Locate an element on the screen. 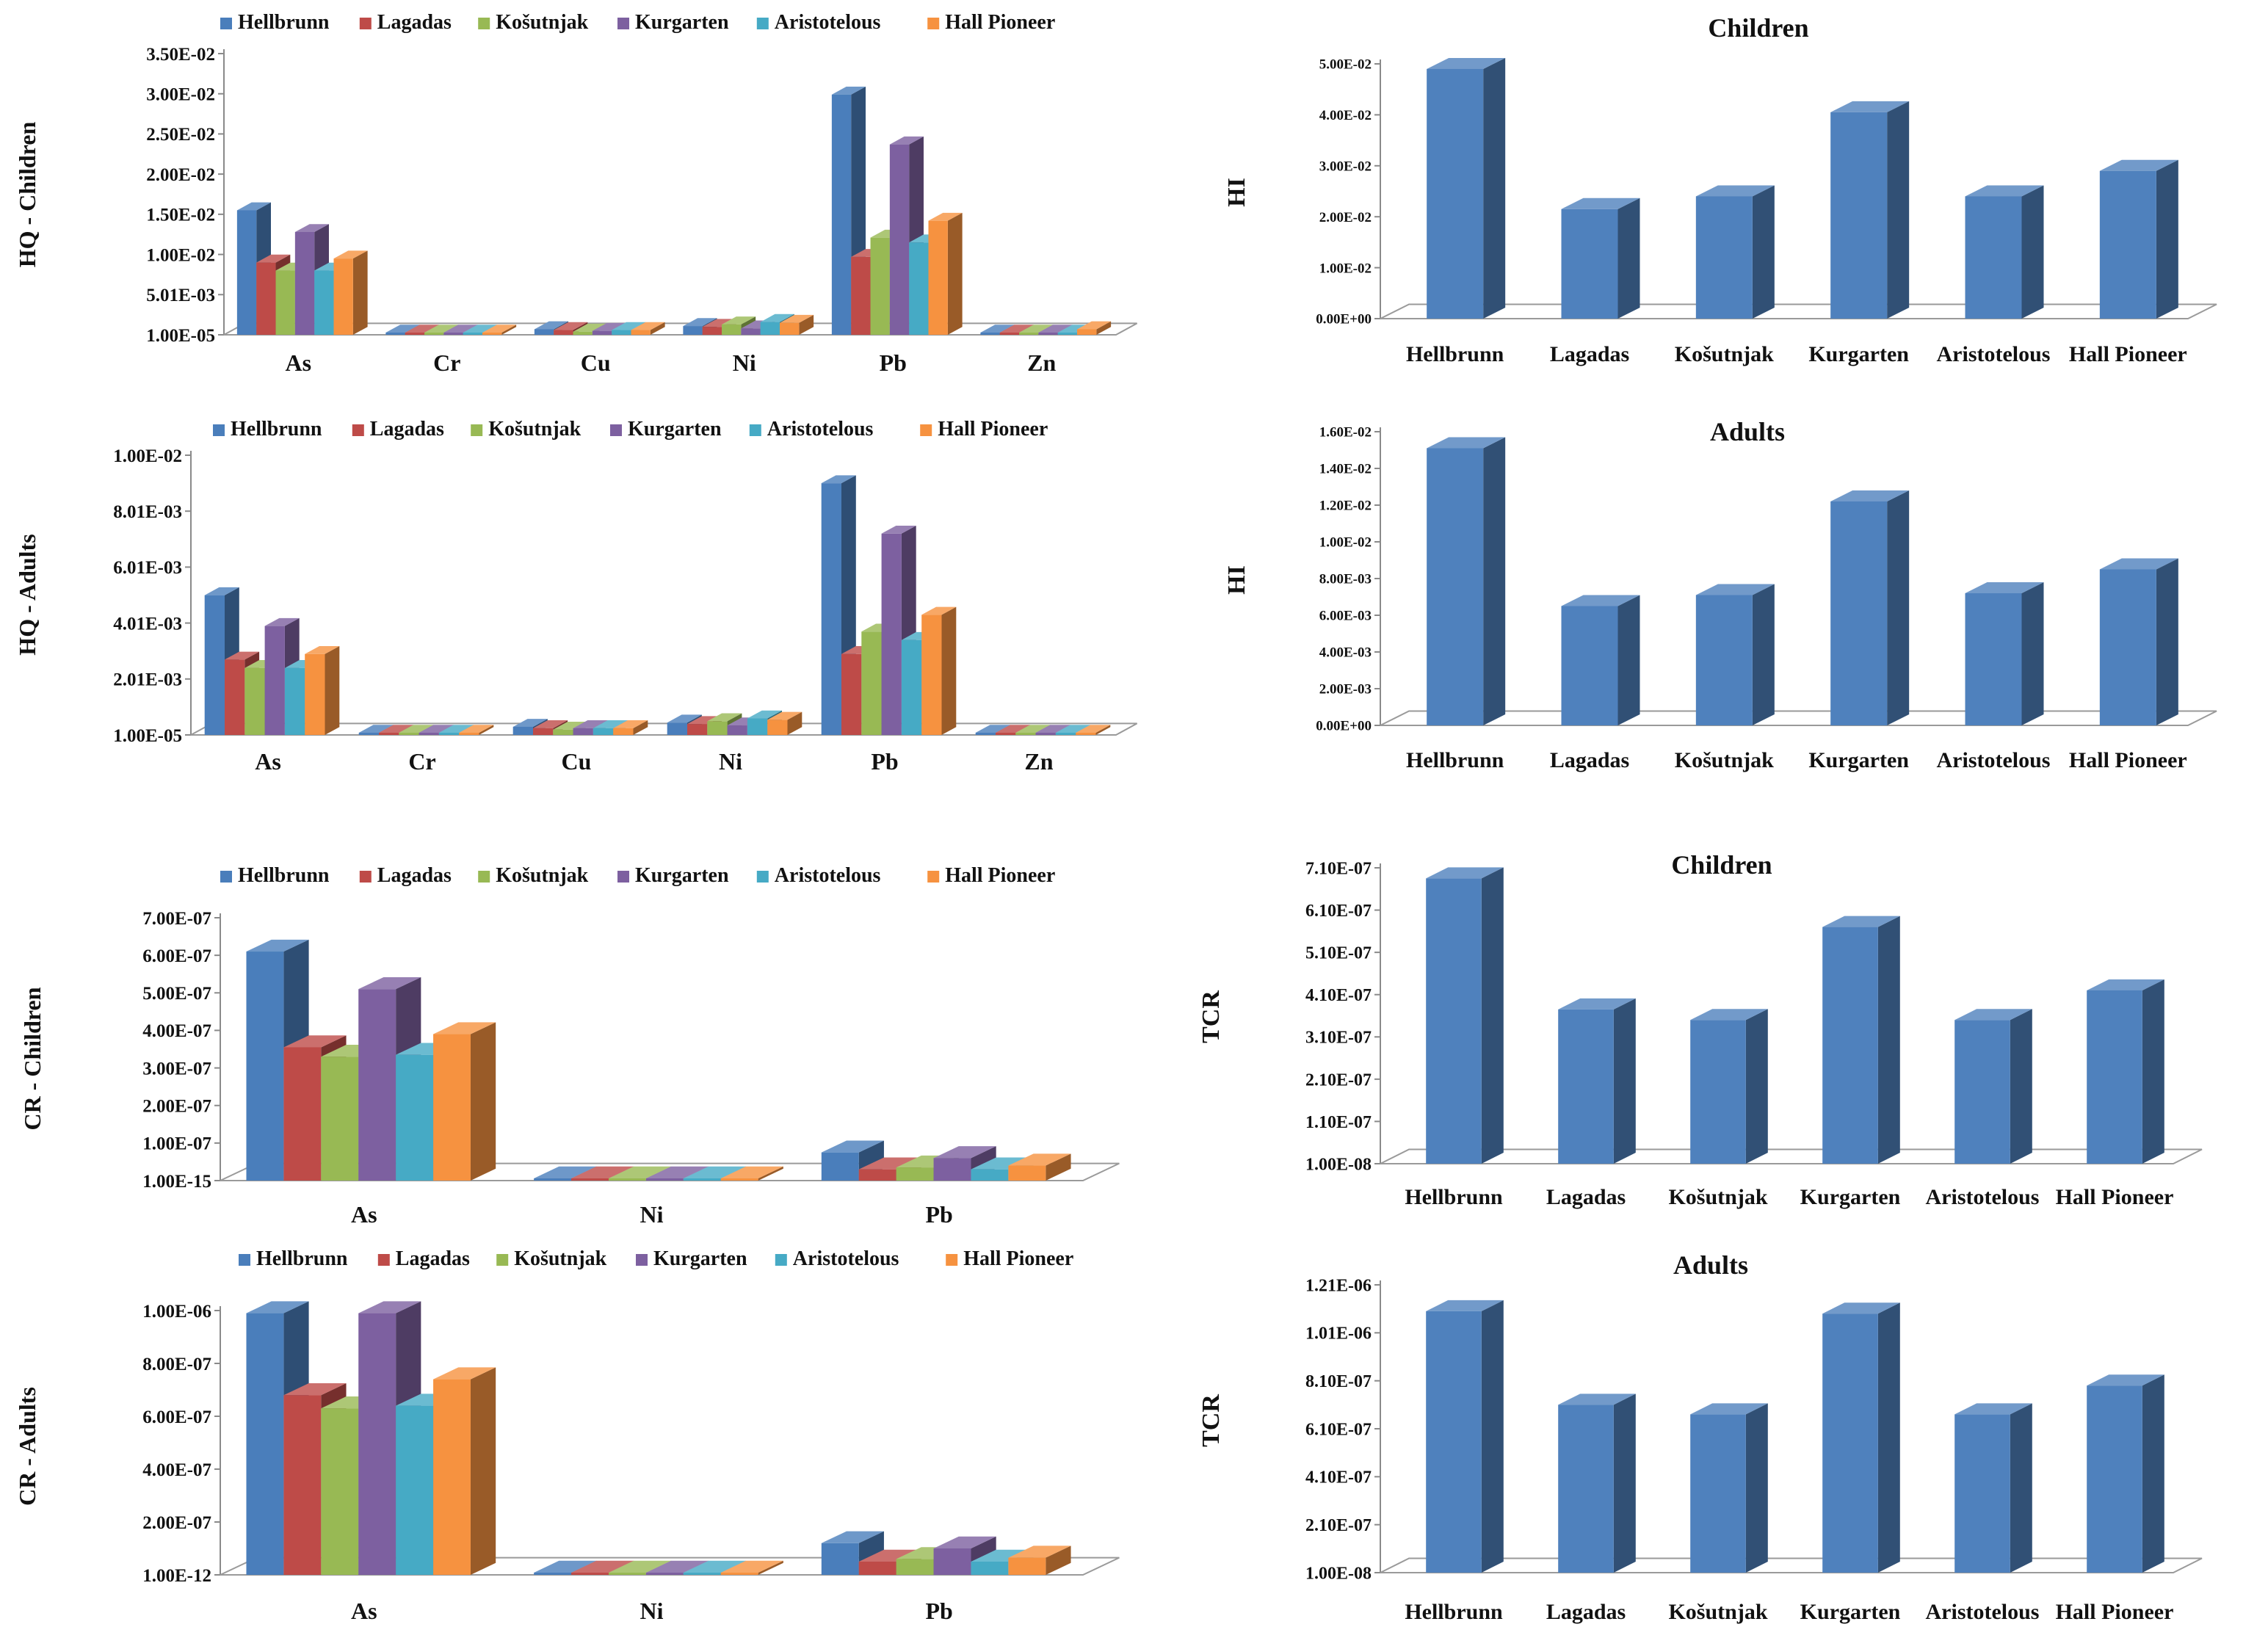 The image size is (2268, 1638). legend-label: Hall Pioneer is located at coordinates (1000, 22).